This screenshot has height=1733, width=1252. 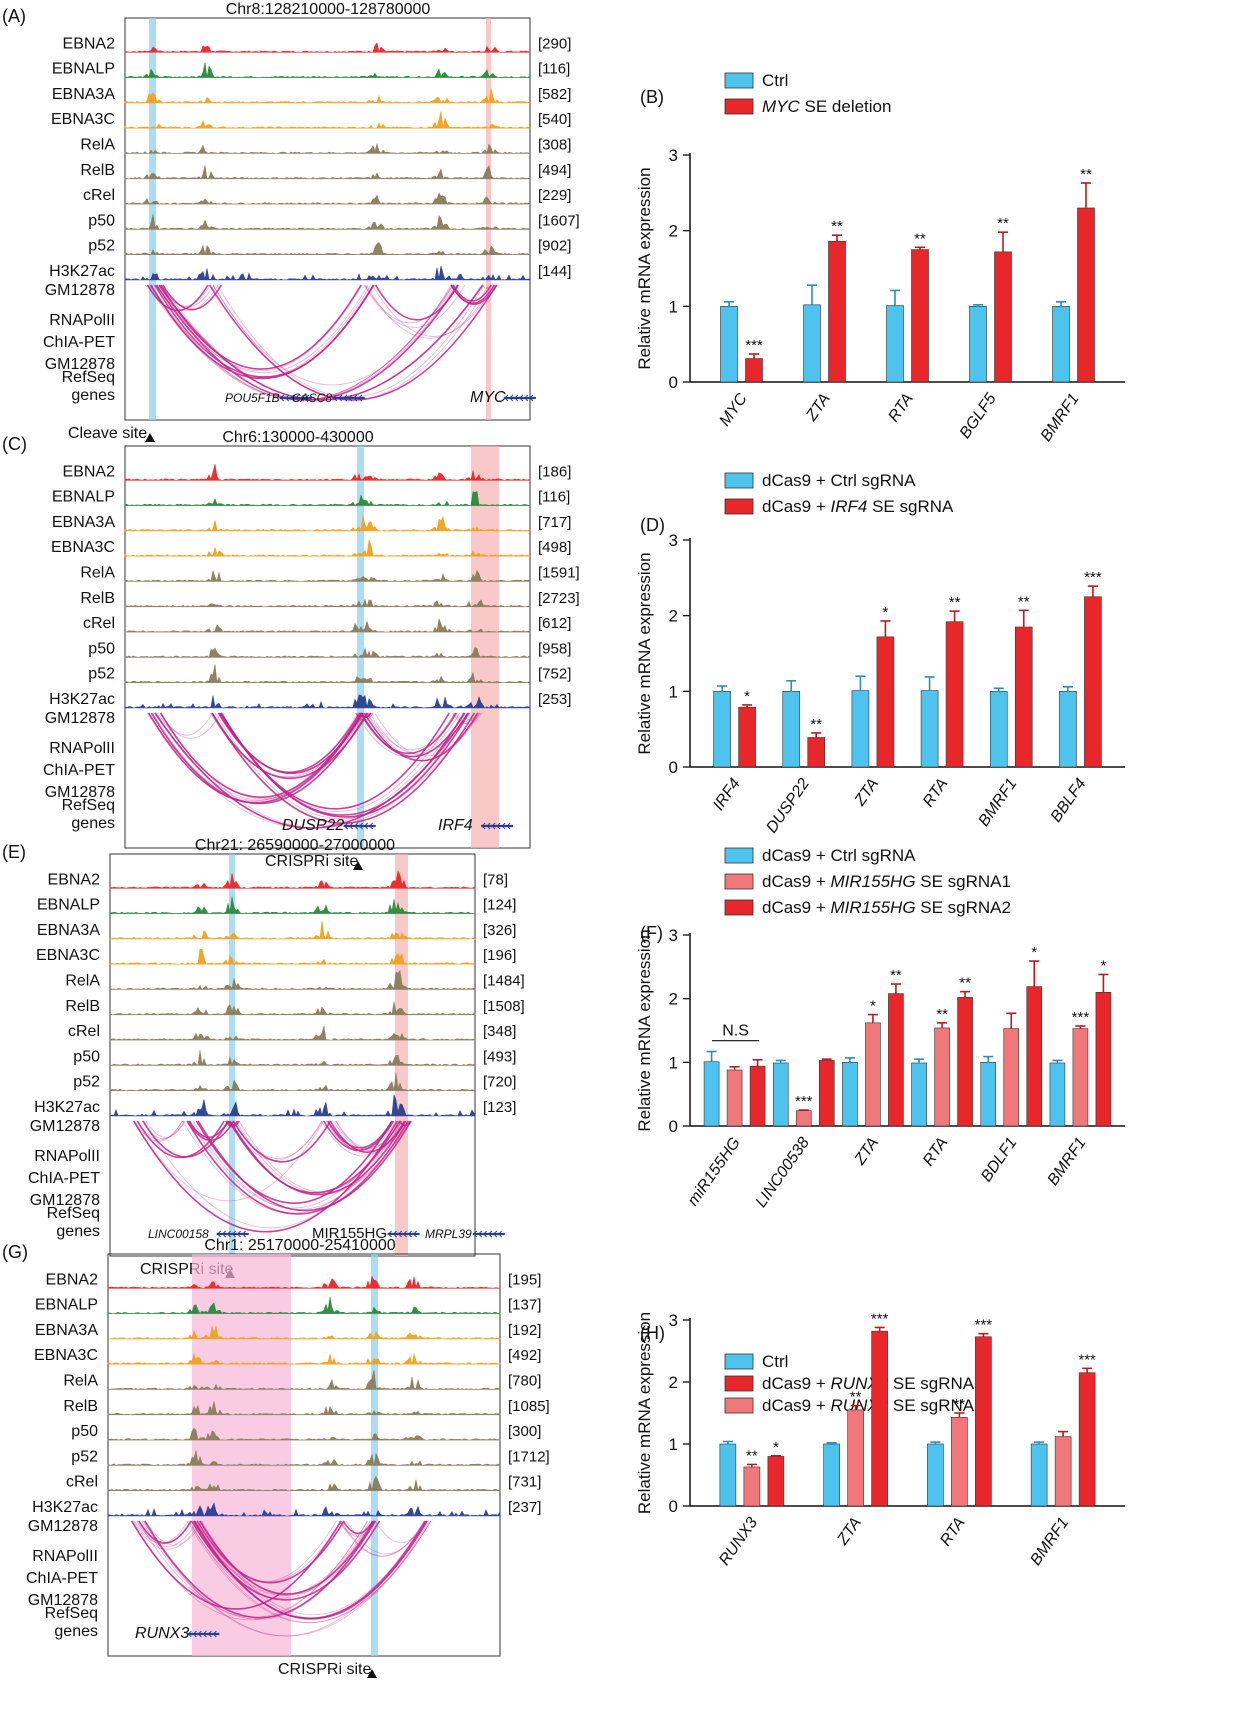 What do you see at coordinates (524, 1381) in the screenshot?
I see `track-scale: [780]` at bounding box center [524, 1381].